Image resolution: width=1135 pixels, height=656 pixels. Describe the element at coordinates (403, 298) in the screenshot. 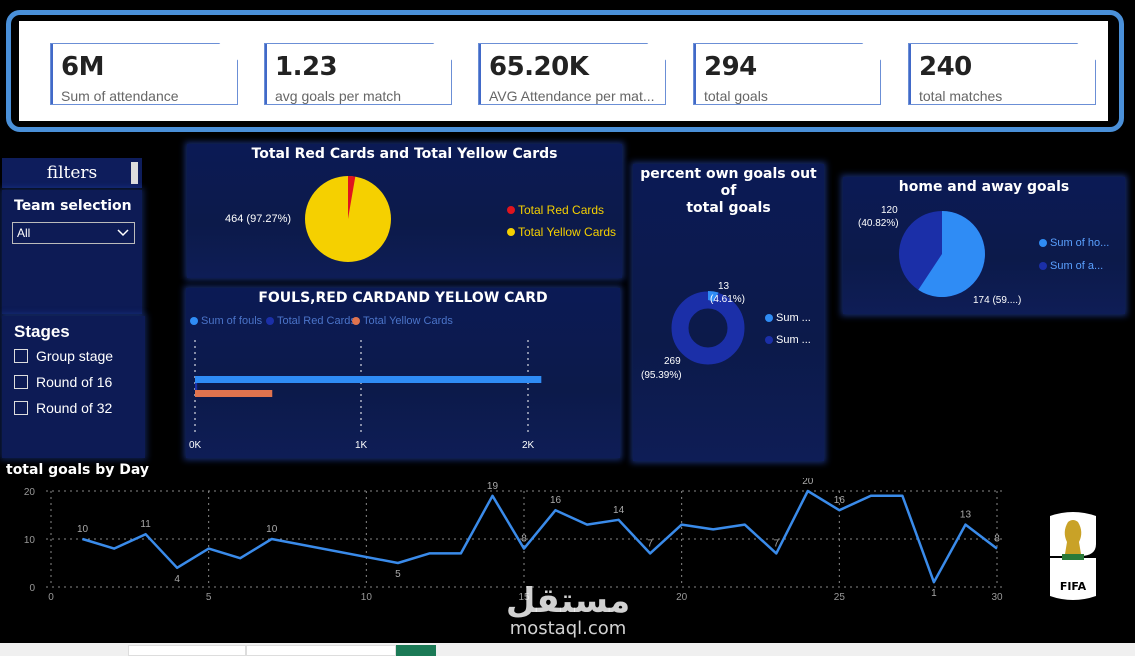

I see `fouls-bar-title: FOULS,RED CARDAND YELLOW CARD` at that location.